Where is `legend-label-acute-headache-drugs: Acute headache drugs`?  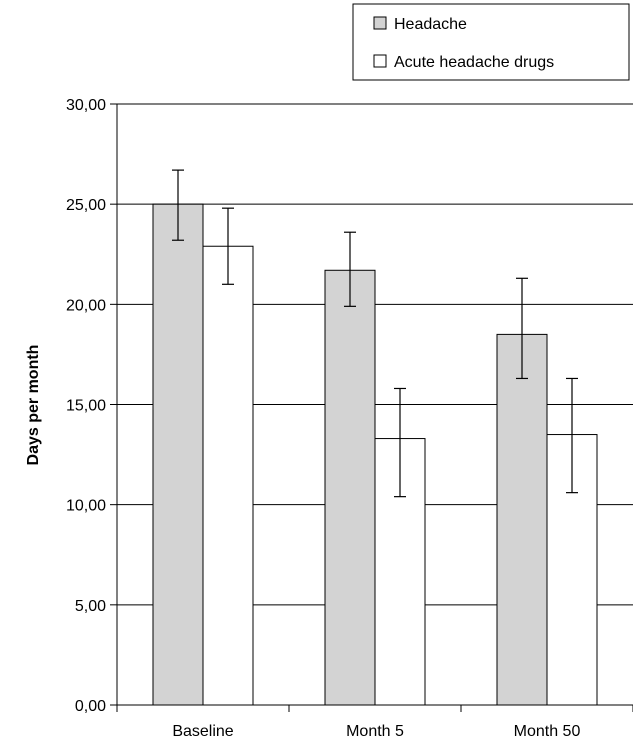
legend-label-acute-headache-drugs: Acute headache drugs is located at coordinates (474, 62).